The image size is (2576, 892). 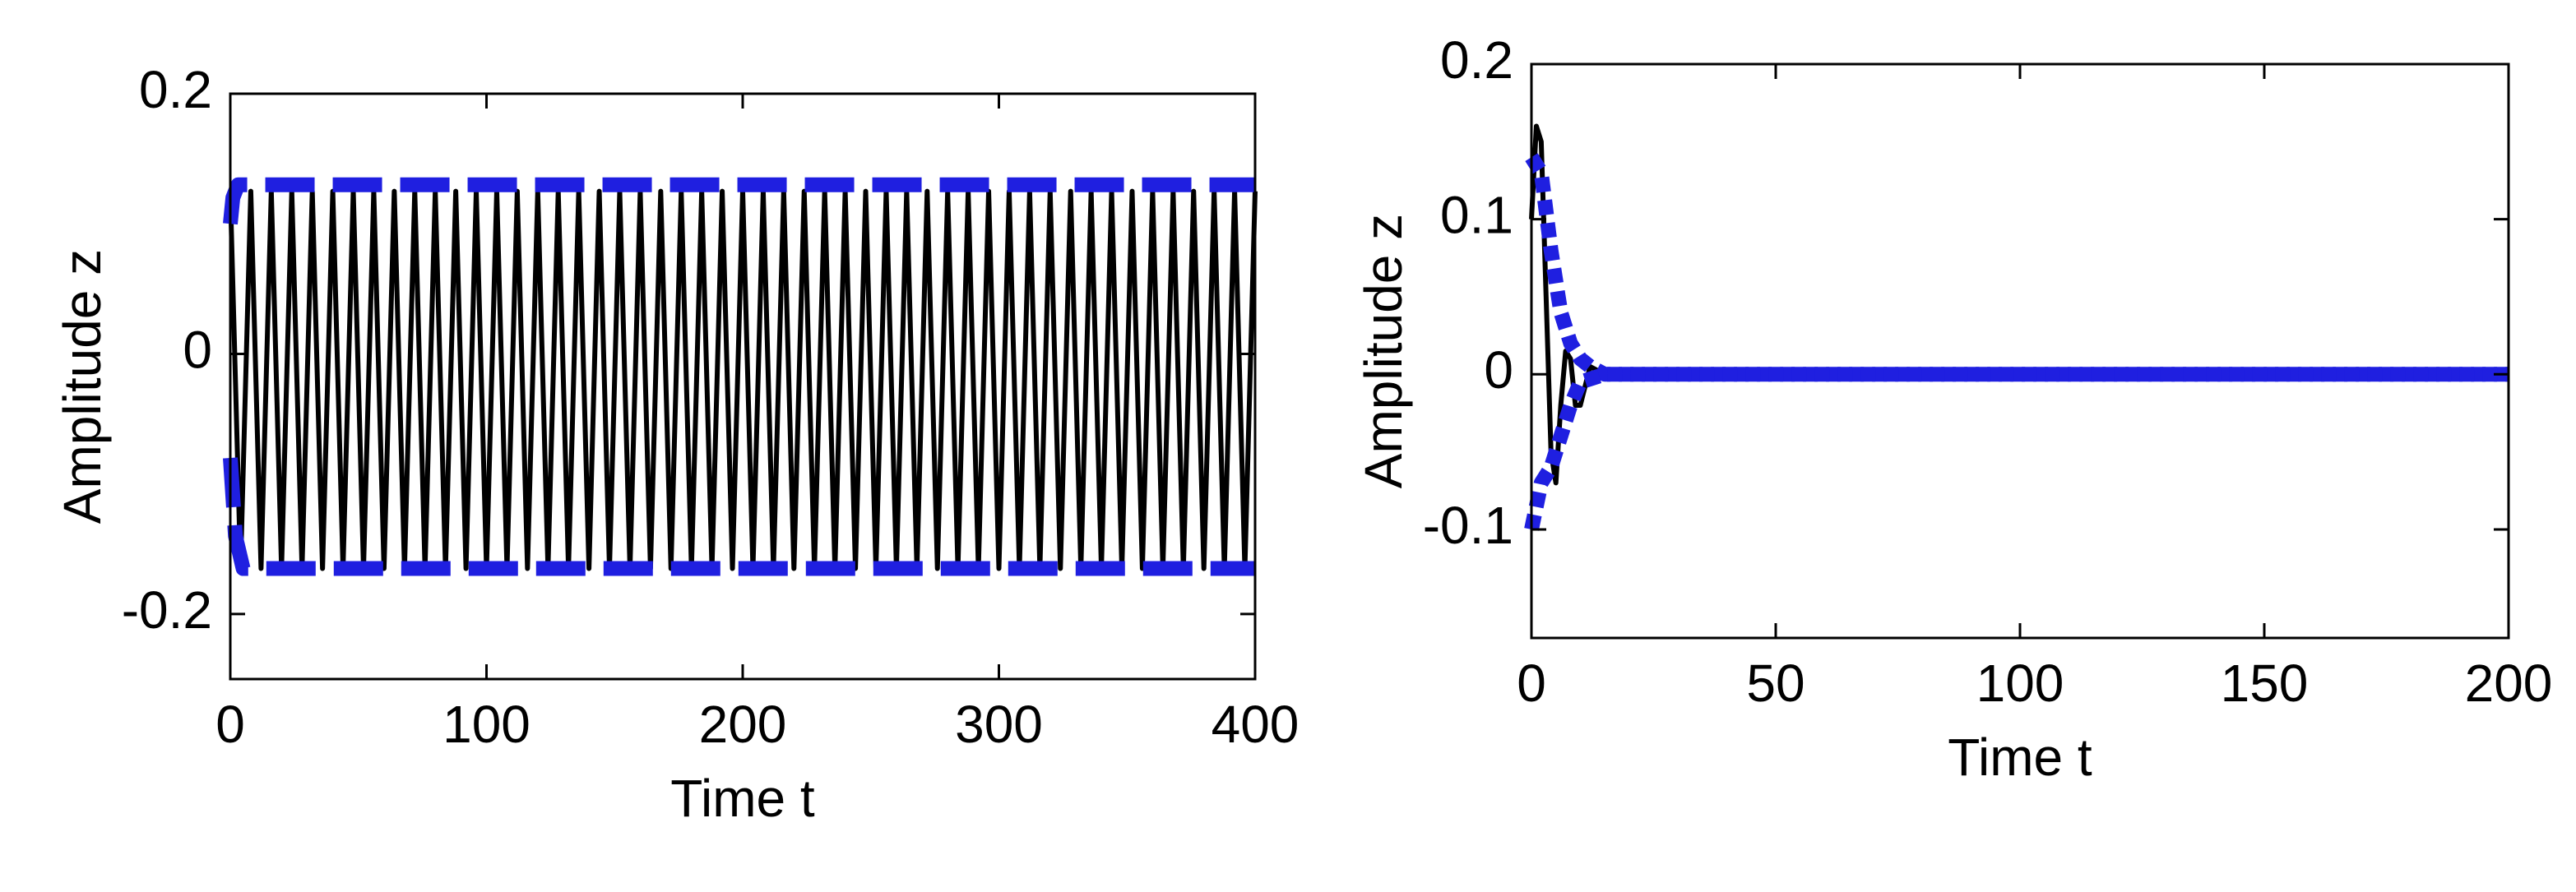 I want to click on x-tick-label: 150, so click(x=2265, y=683).